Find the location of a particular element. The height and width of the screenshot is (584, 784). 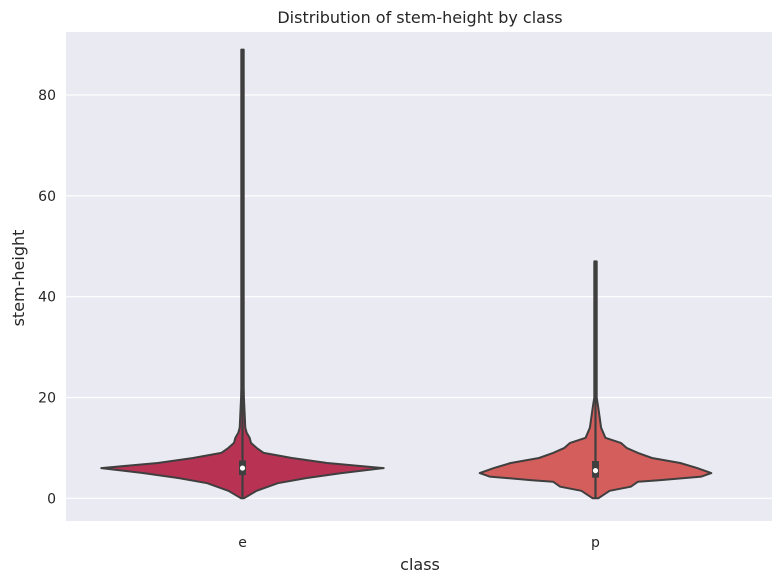

y-axis-title: stem-height is located at coordinates (18, 278).